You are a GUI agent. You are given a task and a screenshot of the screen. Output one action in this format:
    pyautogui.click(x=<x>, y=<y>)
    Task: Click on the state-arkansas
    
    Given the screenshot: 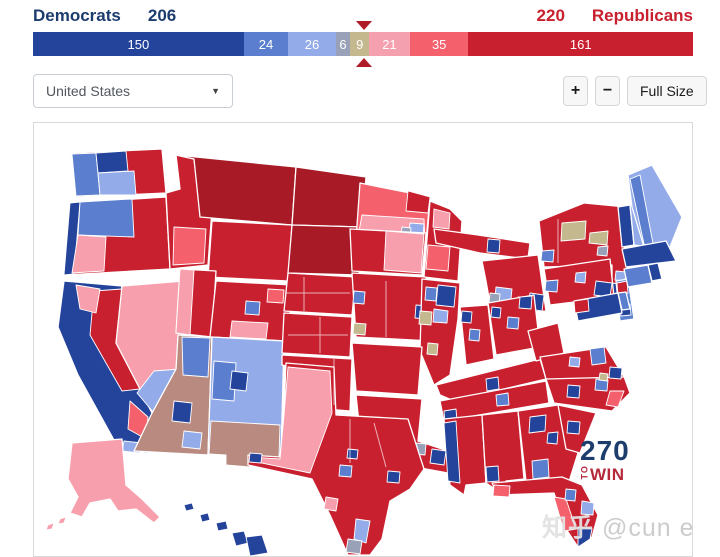 What is the action you would take?
    pyautogui.click(x=387, y=369)
    